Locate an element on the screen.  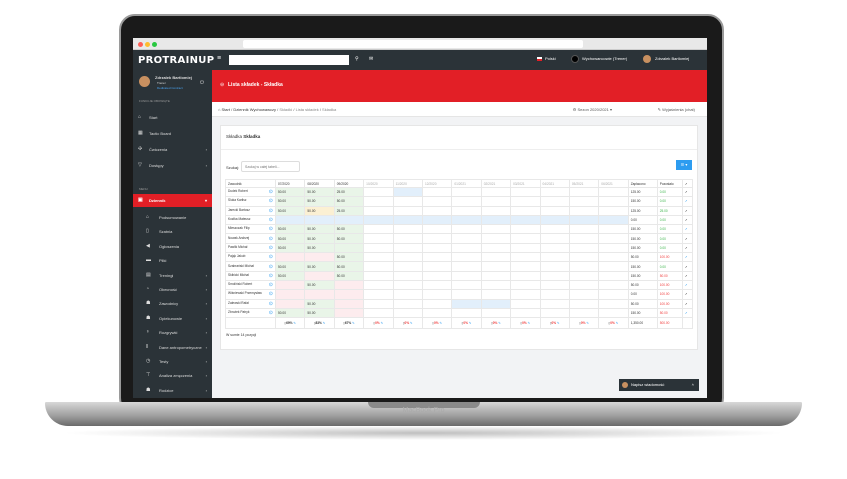
send-all-icon: ➚ is located at coordinates (687, 183).